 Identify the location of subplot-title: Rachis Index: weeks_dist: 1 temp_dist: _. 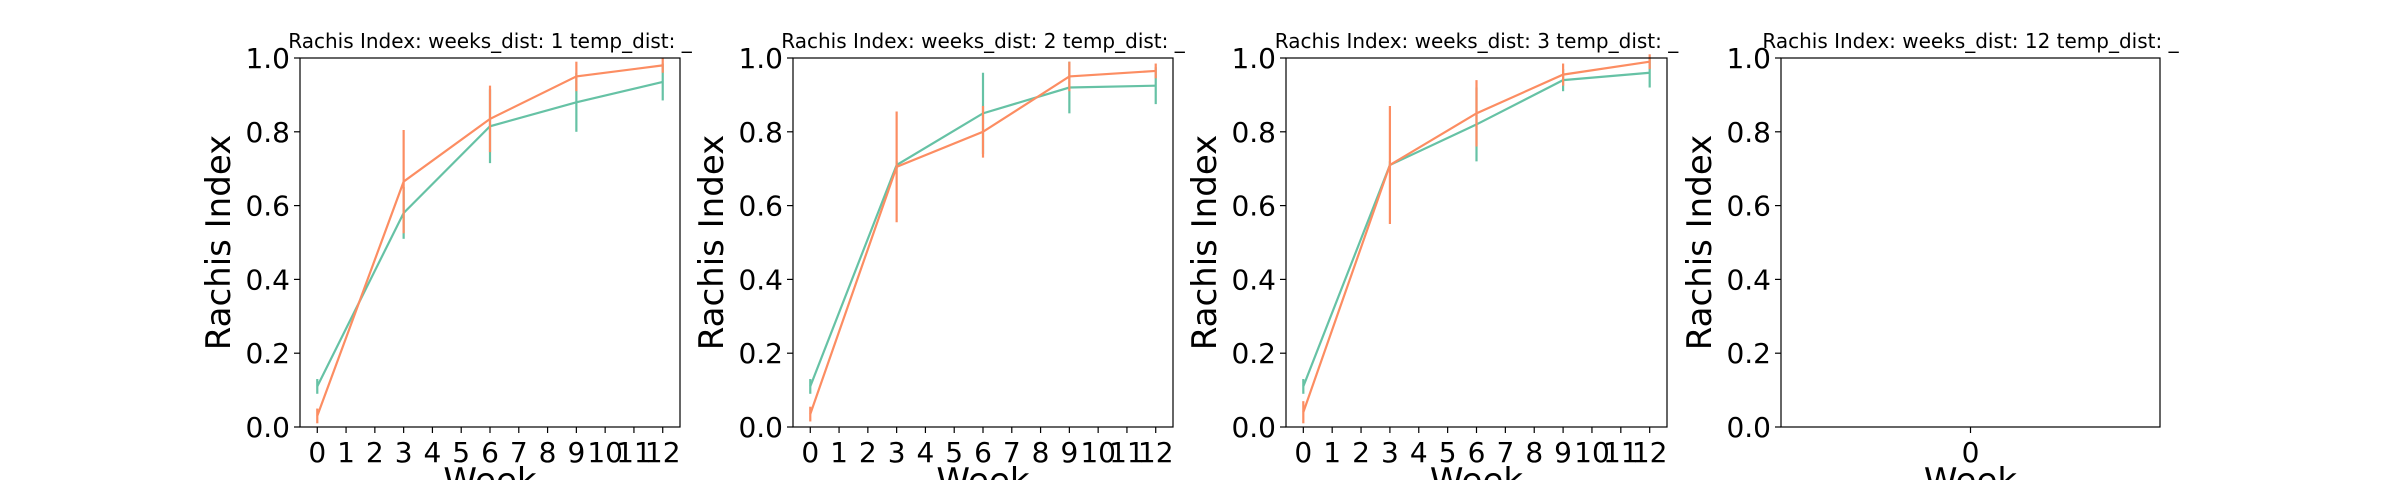
(490, 41).